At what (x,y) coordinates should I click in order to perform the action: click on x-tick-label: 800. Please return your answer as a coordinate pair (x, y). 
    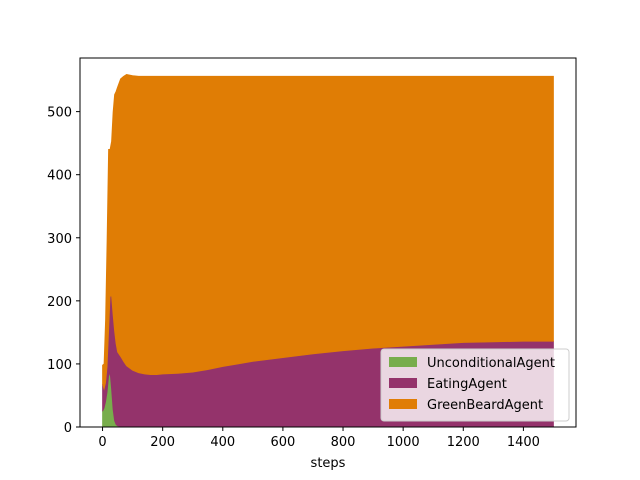
    Looking at the image, I should click on (343, 442).